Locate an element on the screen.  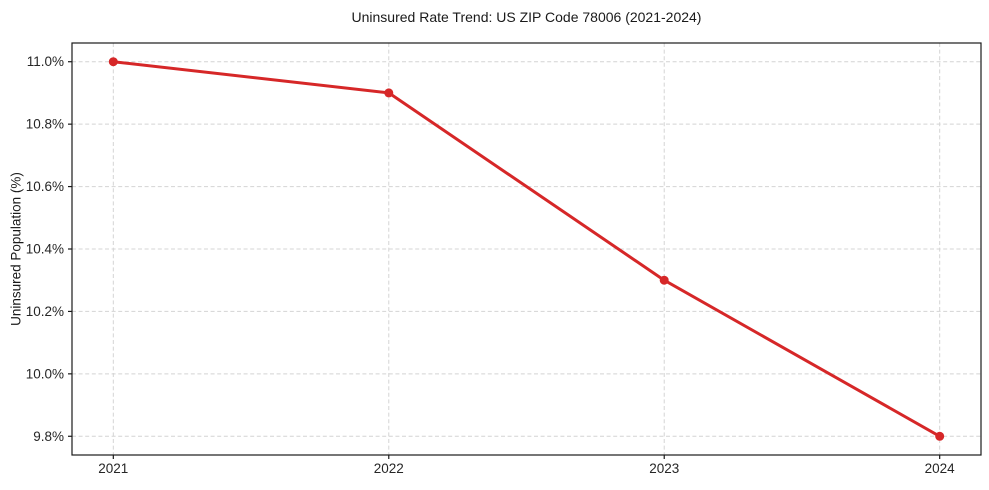
y-tick-label: 11.0% is located at coordinates (45, 61).